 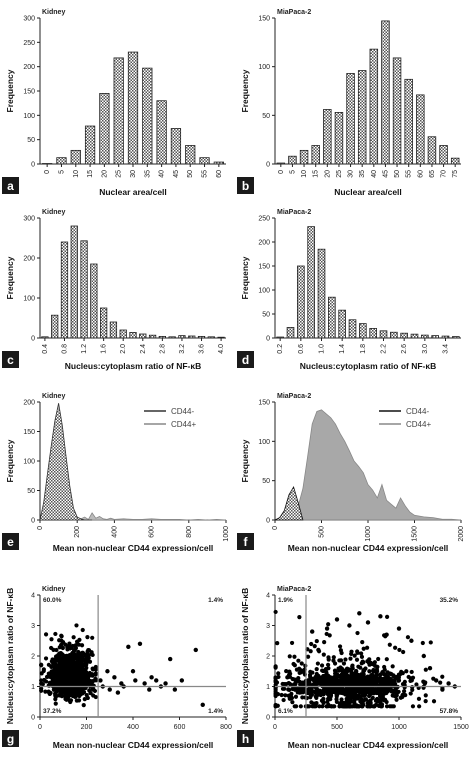 I want to click on x-tick-label: 45, so click(x=176, y=174).